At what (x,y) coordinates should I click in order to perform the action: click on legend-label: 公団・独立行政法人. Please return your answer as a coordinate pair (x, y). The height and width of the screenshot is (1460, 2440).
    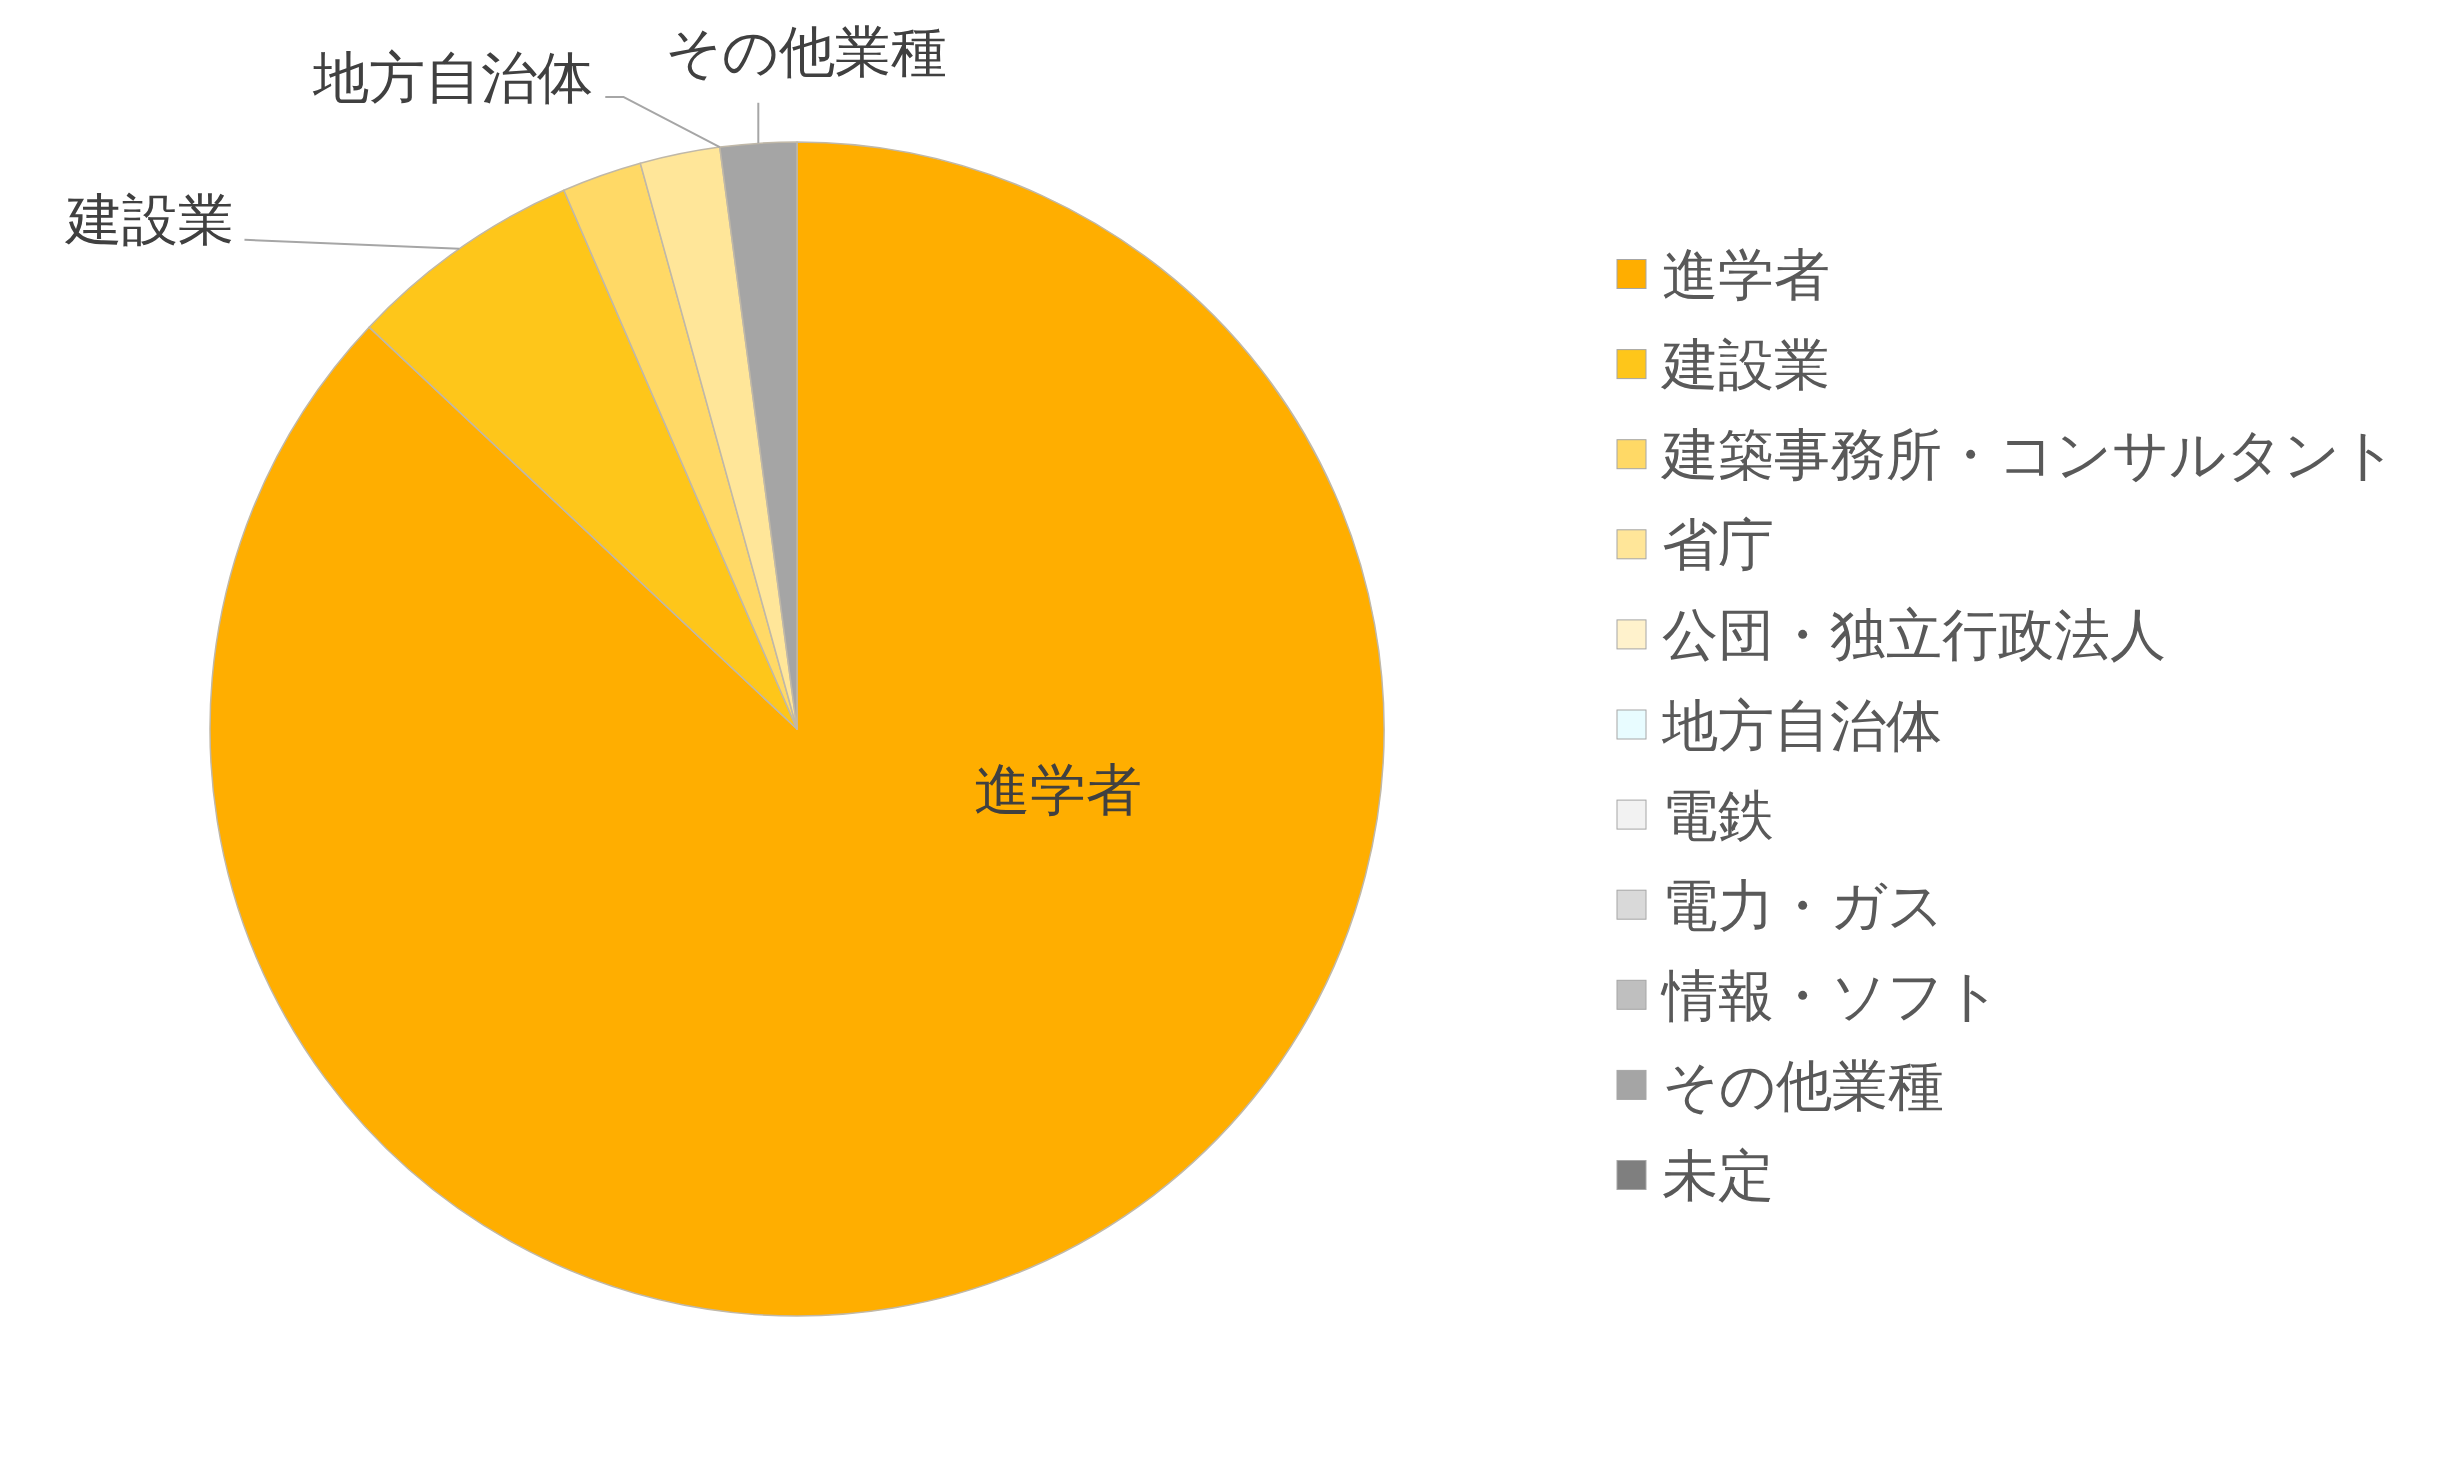
    Looking at the image, I should click on (1914, 634).